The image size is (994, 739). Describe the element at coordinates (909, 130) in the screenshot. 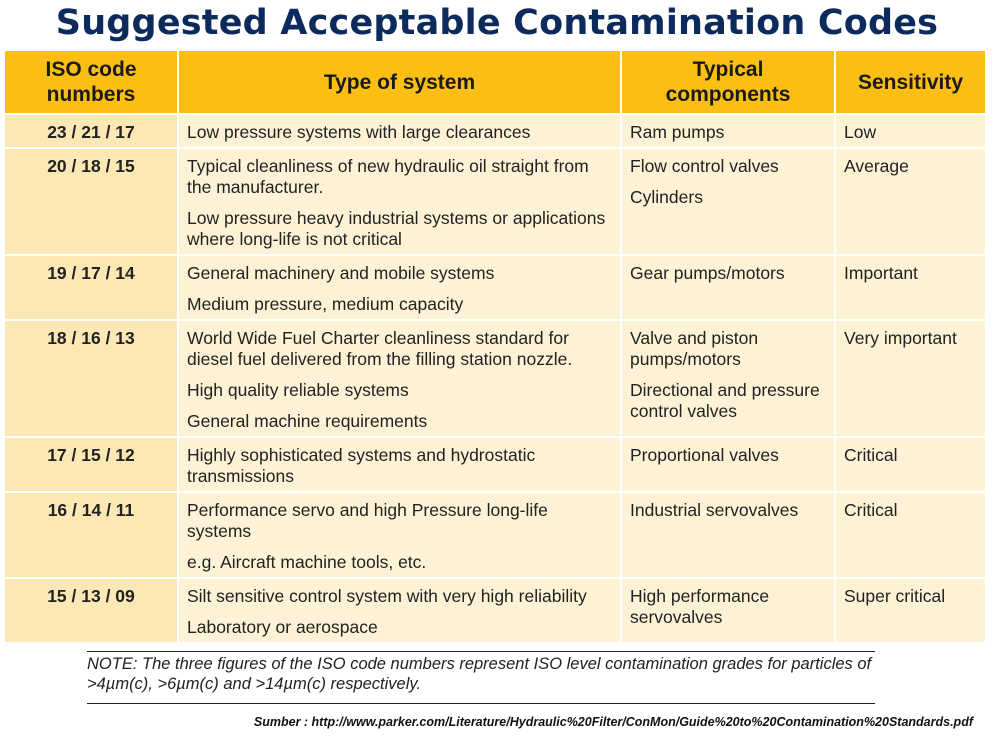

I see `sensitivity-cell: Low` at that location.